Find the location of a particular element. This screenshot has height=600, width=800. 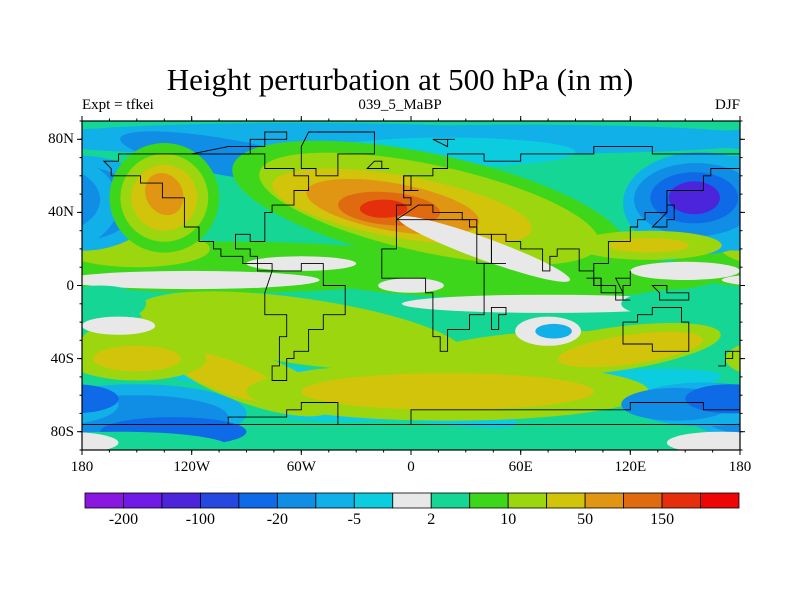

colorbar is located at coordinates (412, 500).